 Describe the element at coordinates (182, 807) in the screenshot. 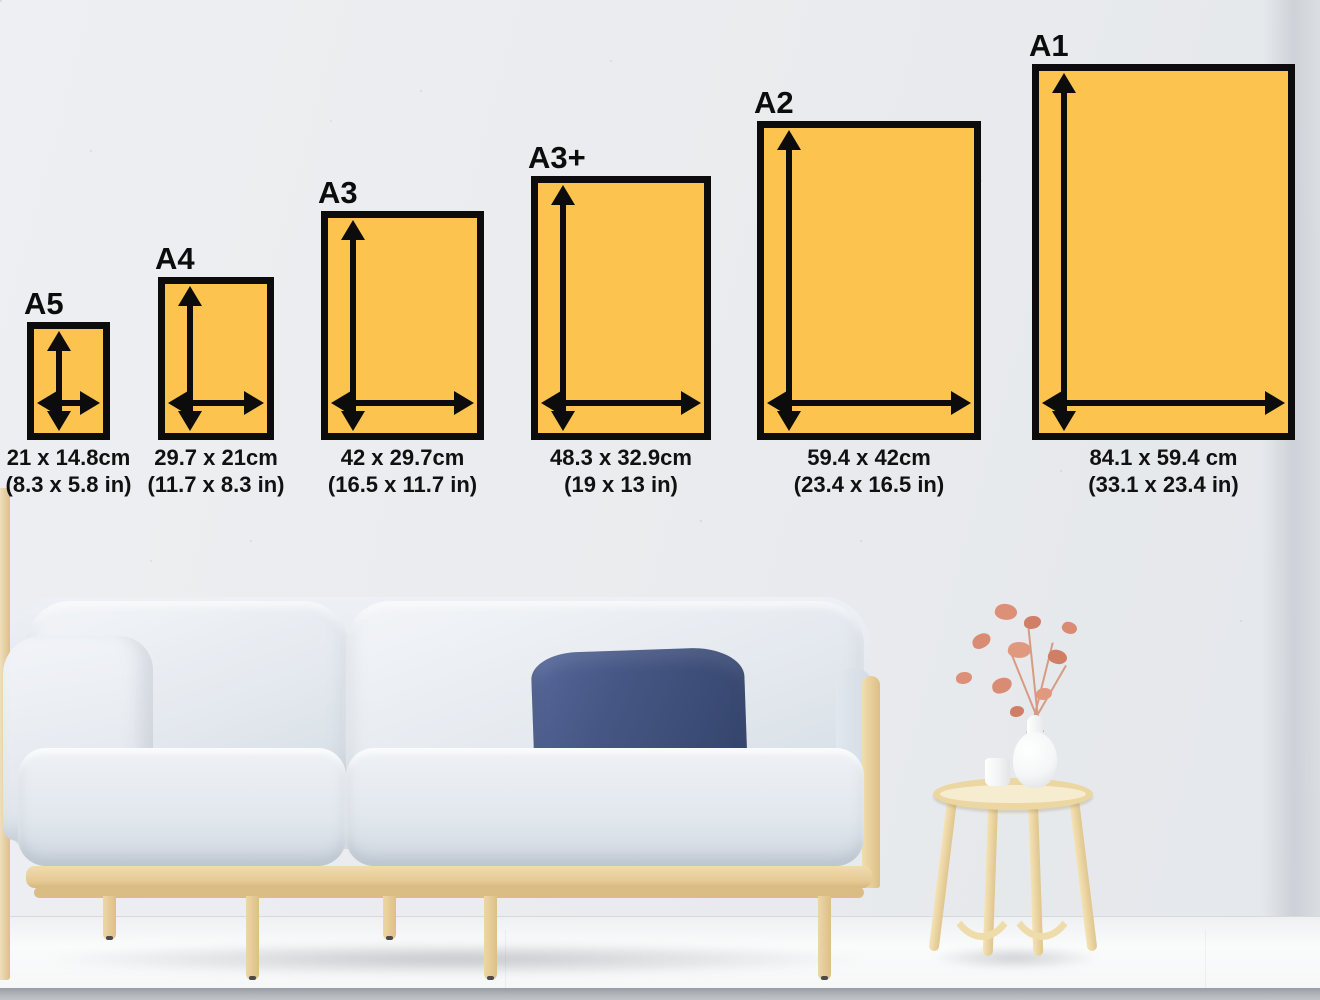

I see `sofa-seat-cushion-left` at that location.